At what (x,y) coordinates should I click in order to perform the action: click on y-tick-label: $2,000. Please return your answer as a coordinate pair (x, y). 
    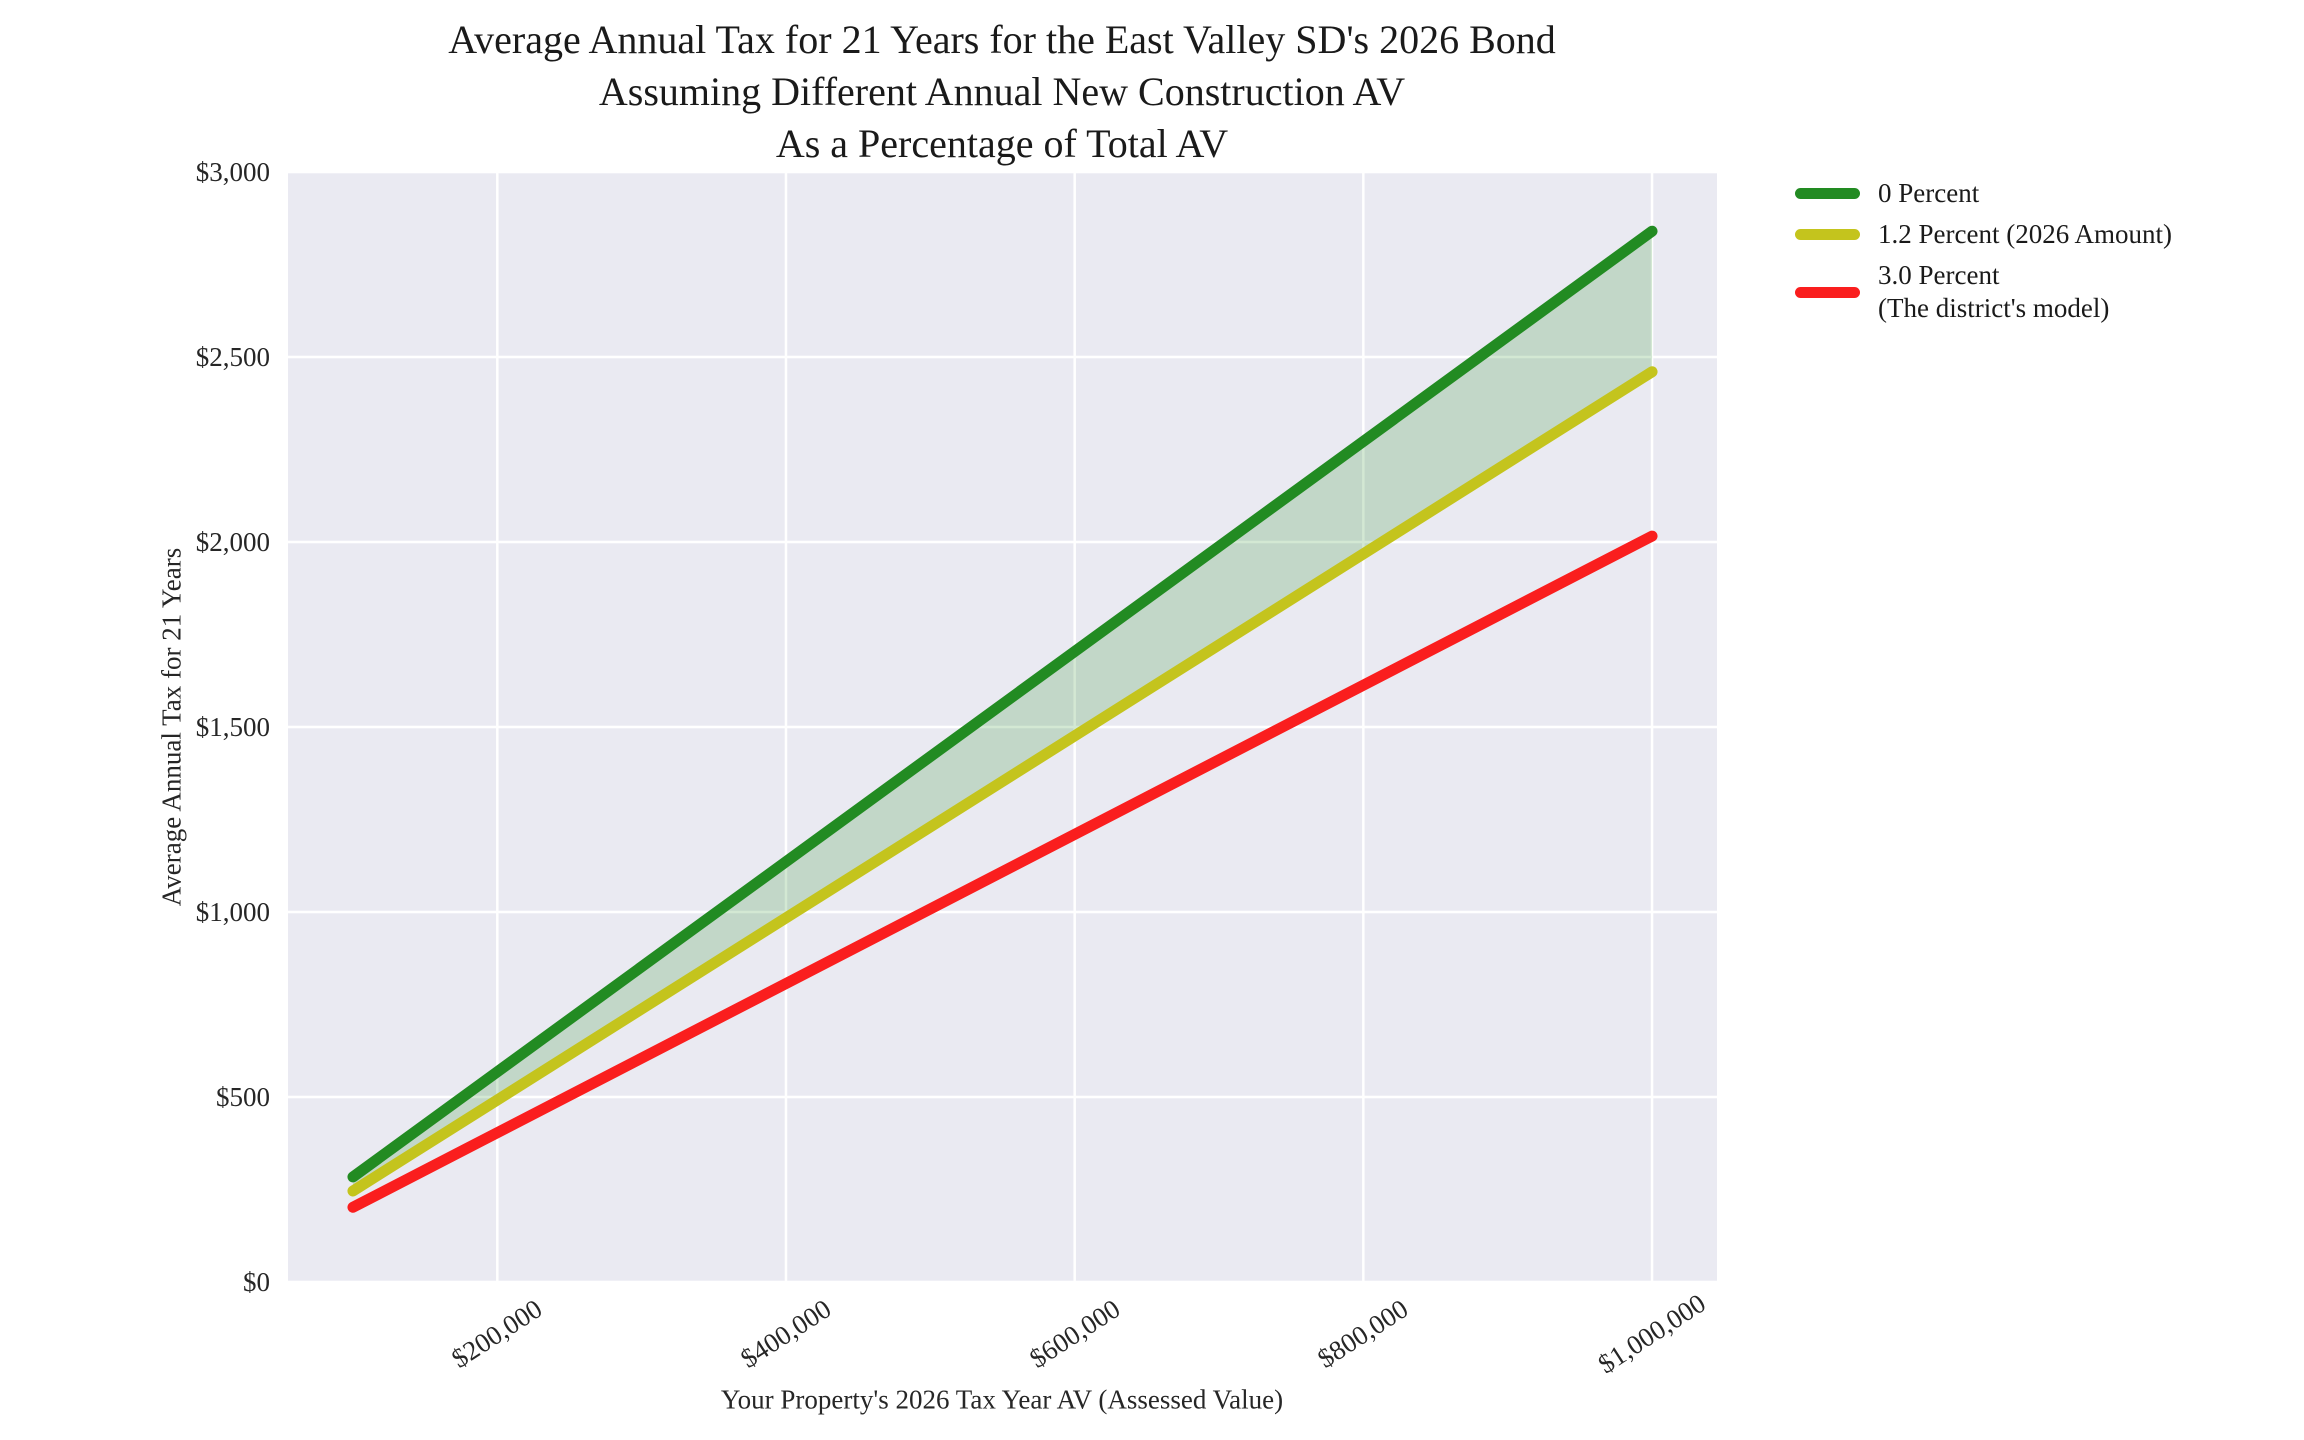
    Looking at the image, I should click on (232, 542).